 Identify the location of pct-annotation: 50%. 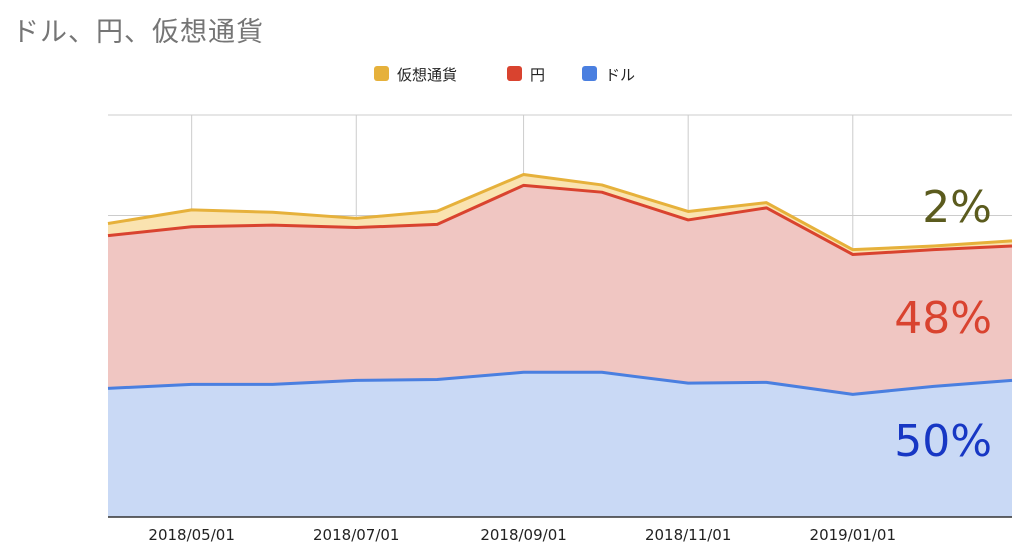
(943, 441).